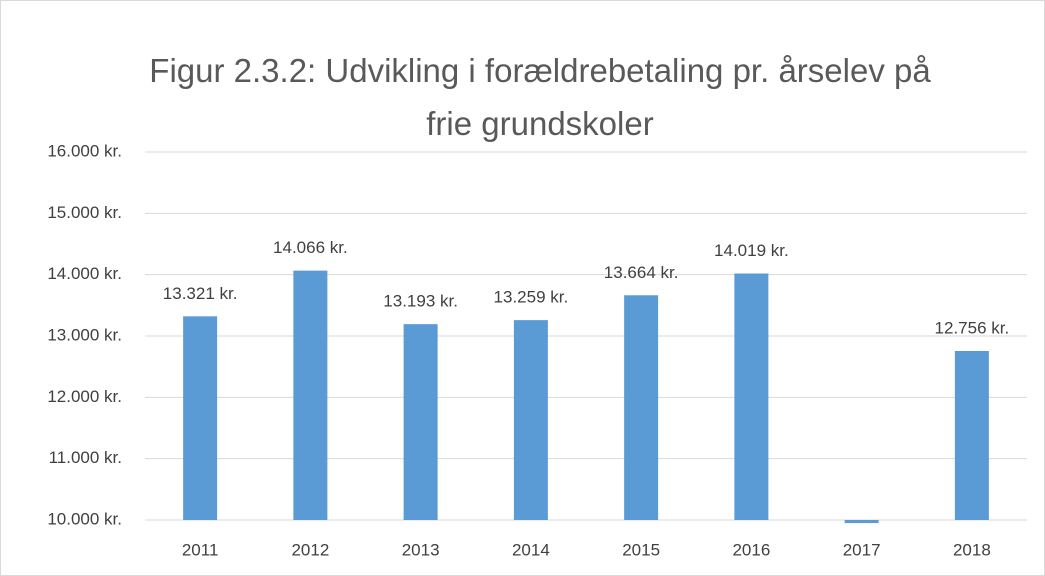  What do you see at coordinates (84, 150) in the screenshot?
I see `y-tick-label: 16.000 kr.` at bounding box center [84, 150].